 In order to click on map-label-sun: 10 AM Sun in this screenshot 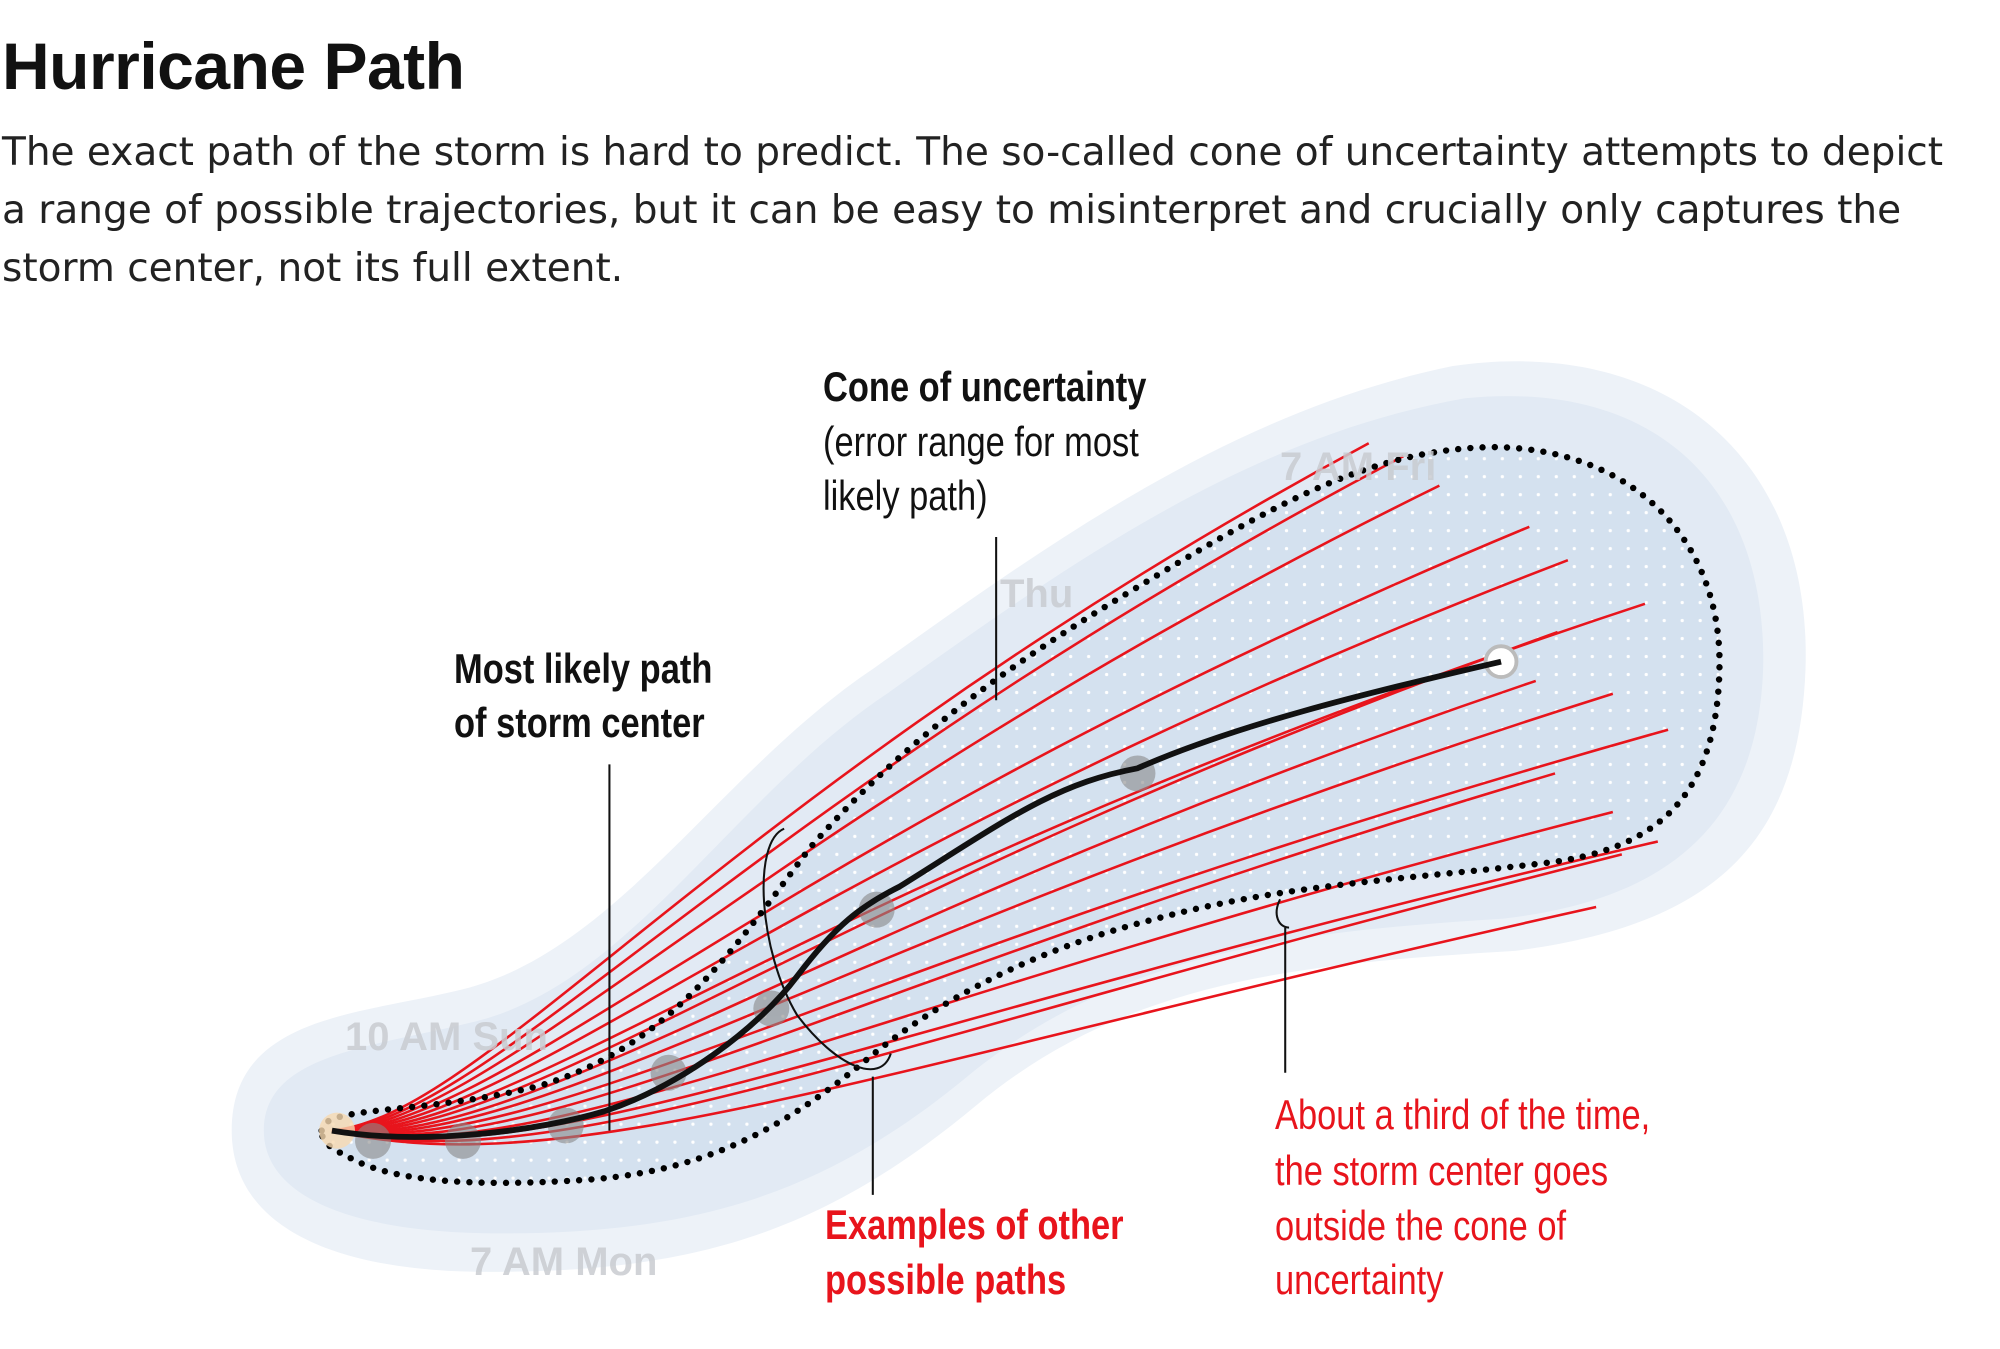, I will do `click(446, 1037)`.